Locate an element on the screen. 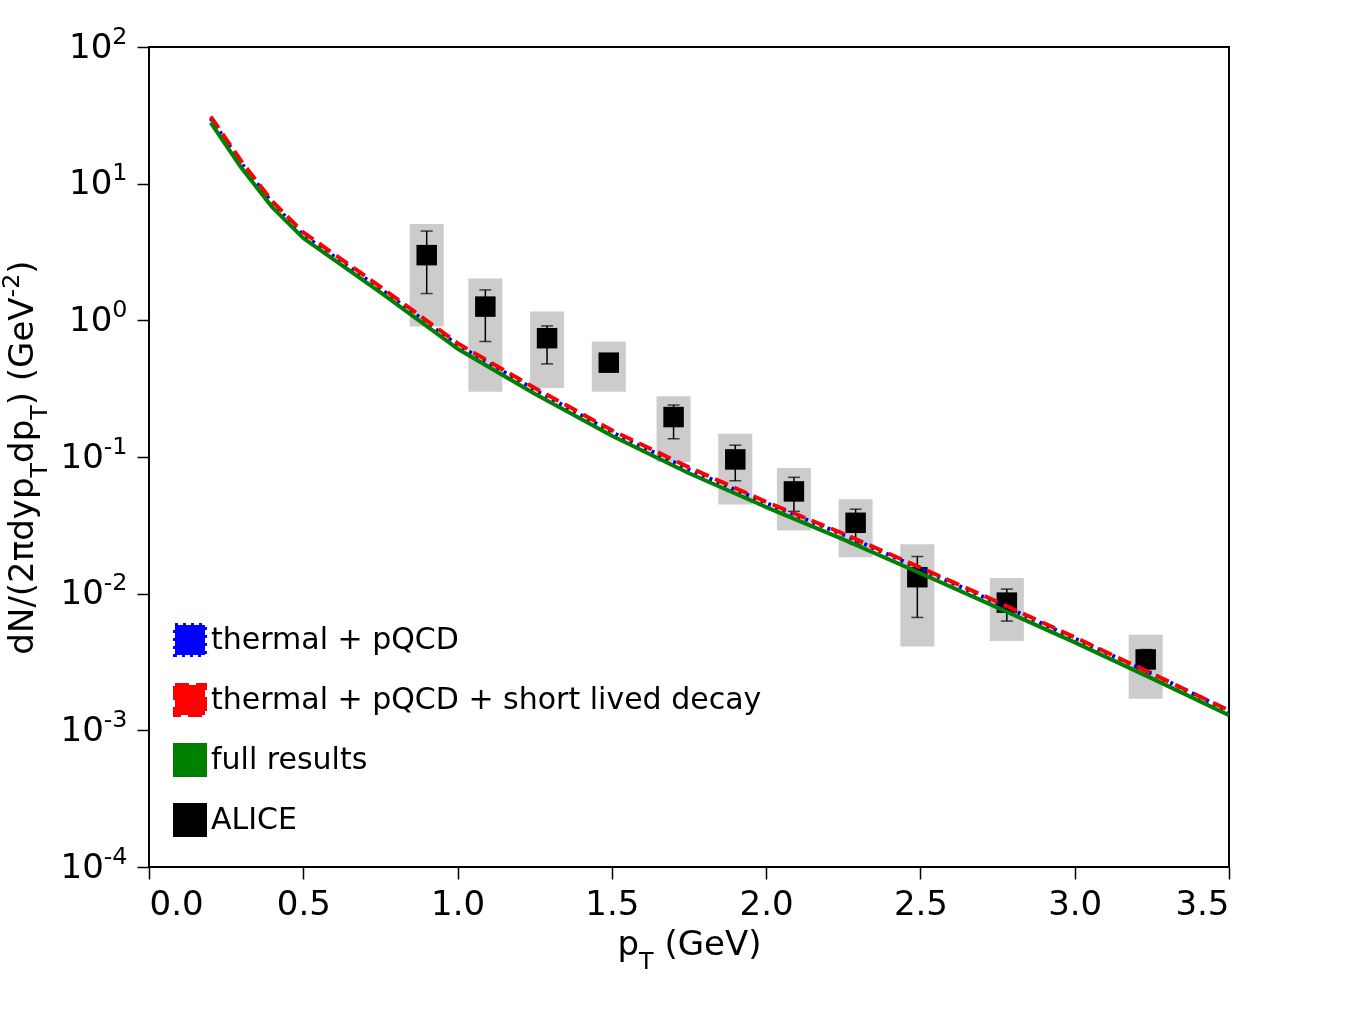  legend-label: thermal + pQCD + short lived decay is located at coordinates (486, 698).